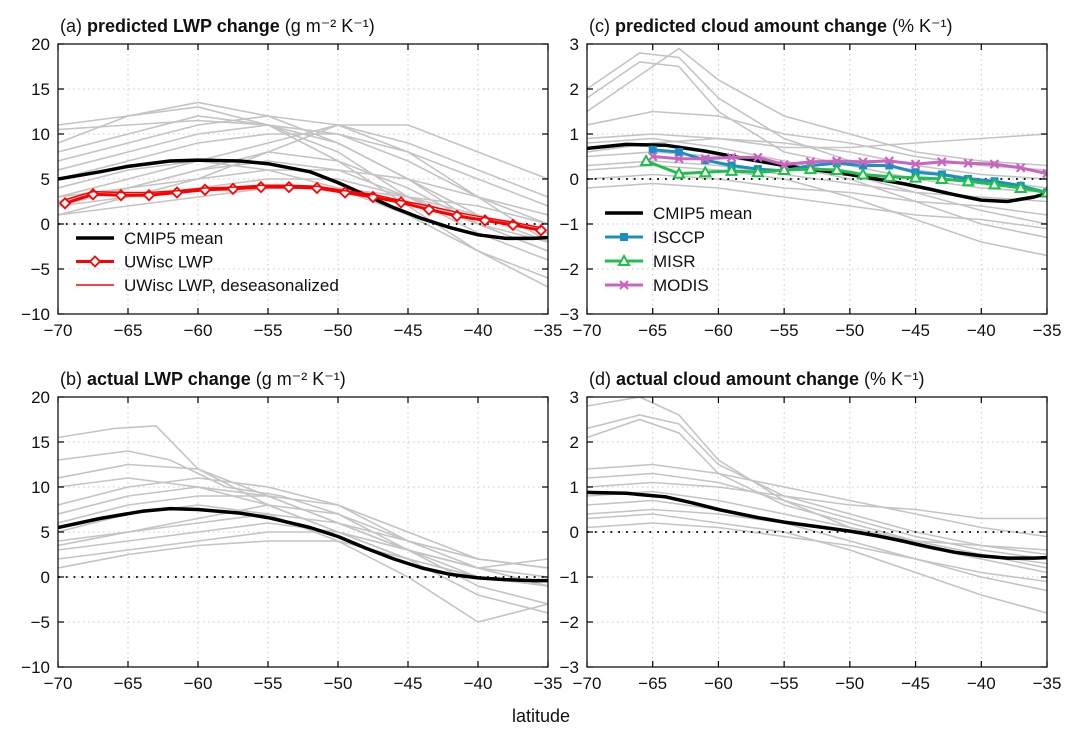 This screenshot has height=731, width=1067. What do you see at coordinates (757, 379) in the screenshot?
I see `panel-title: (d) actual cloud amount change (% K⁻¹)` at bounding box center [757, 379].